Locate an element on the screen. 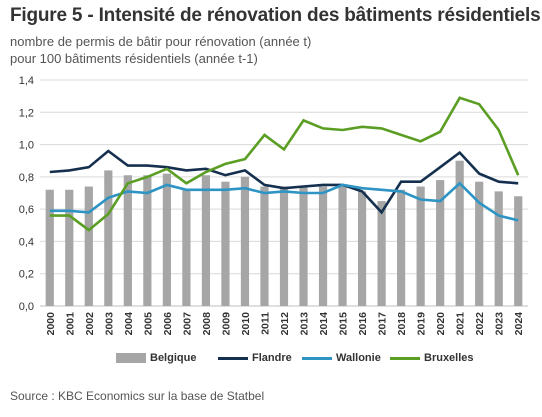 The image size is (542, 417). bar-belgique-2012 is located at coordinates (284, 246).